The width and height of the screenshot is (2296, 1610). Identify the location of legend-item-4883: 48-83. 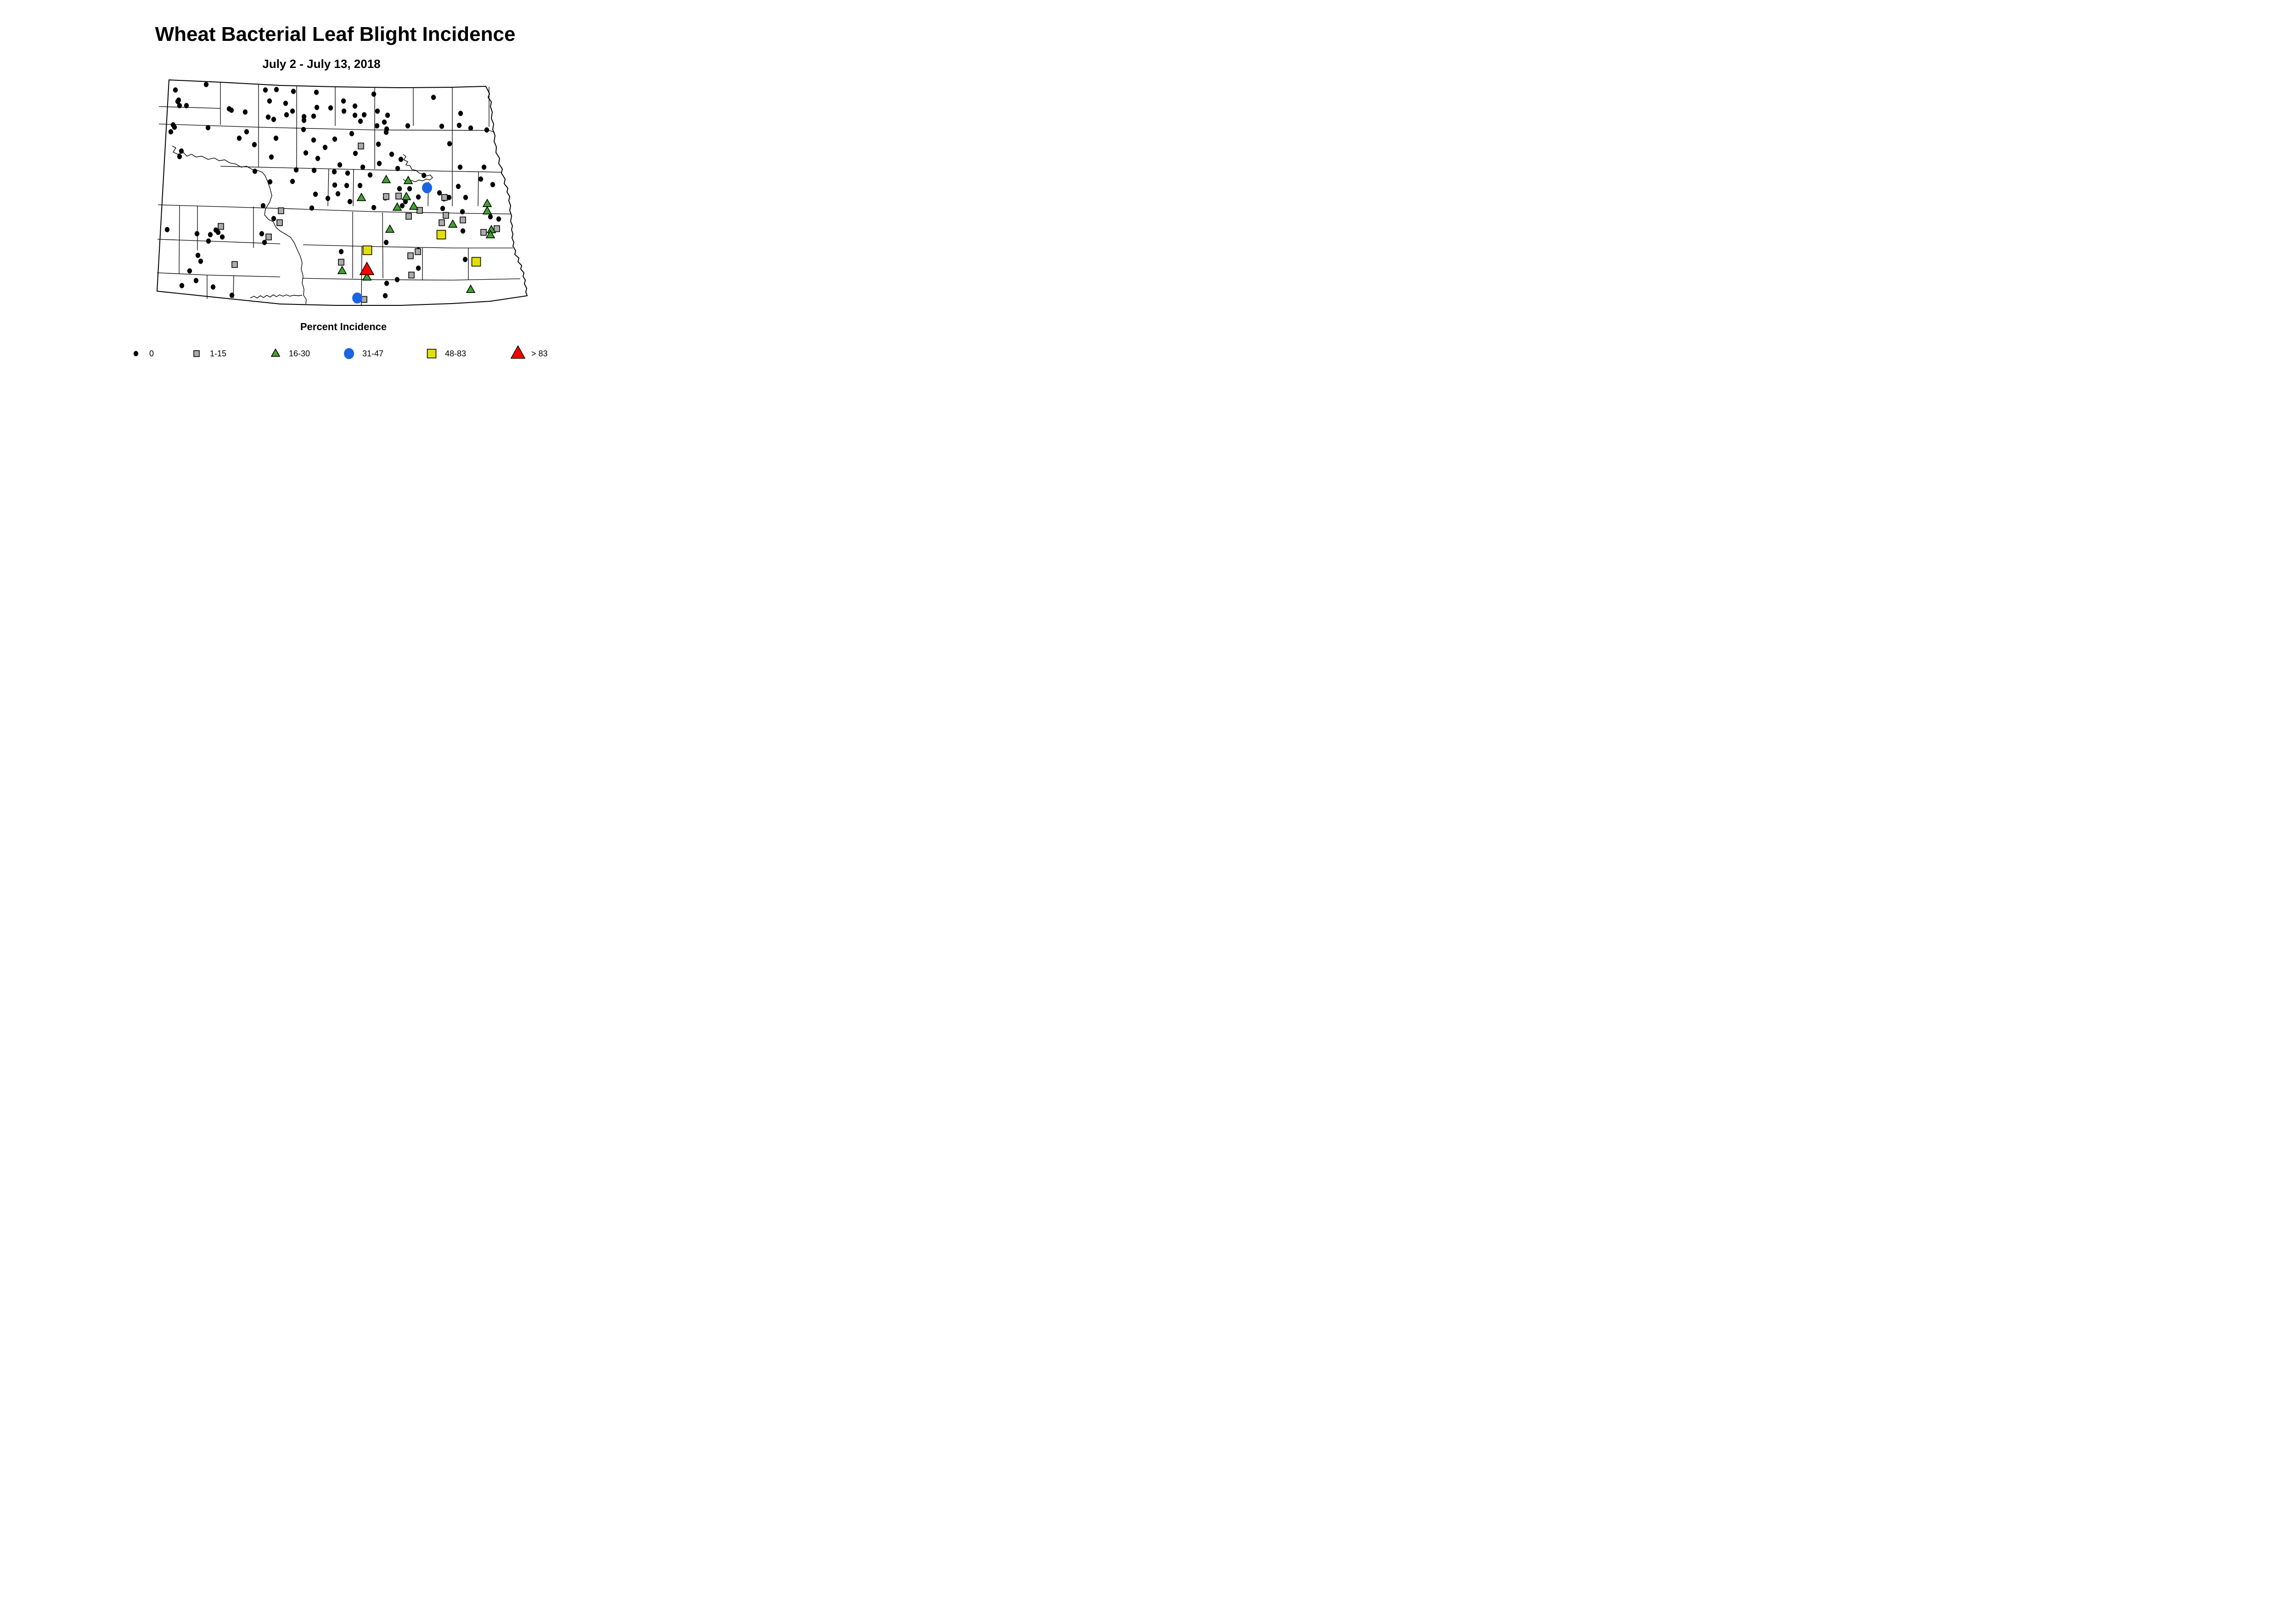
(444, 354).